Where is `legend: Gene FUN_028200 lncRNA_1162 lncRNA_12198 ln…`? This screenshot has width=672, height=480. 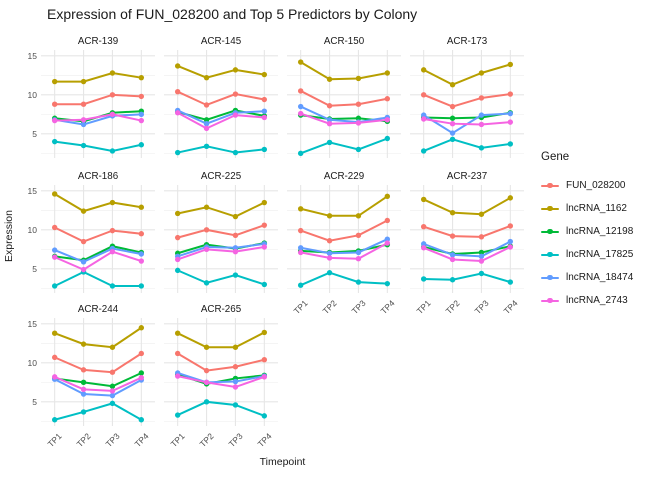 legend: Gene FUN_028200 lncRNA_1162 lncRNA_12198 ln… is located at coordinates (587, 231).